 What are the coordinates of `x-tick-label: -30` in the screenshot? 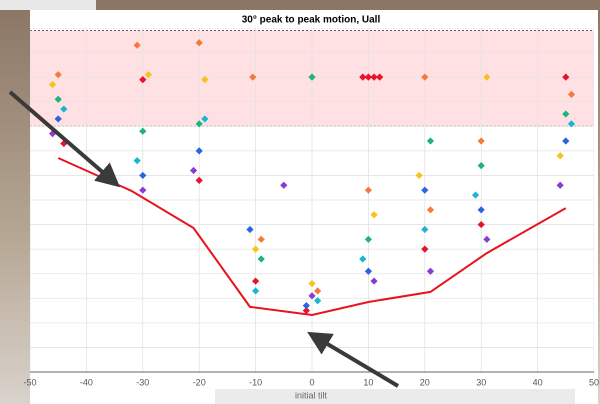 It's located at (142, 382).